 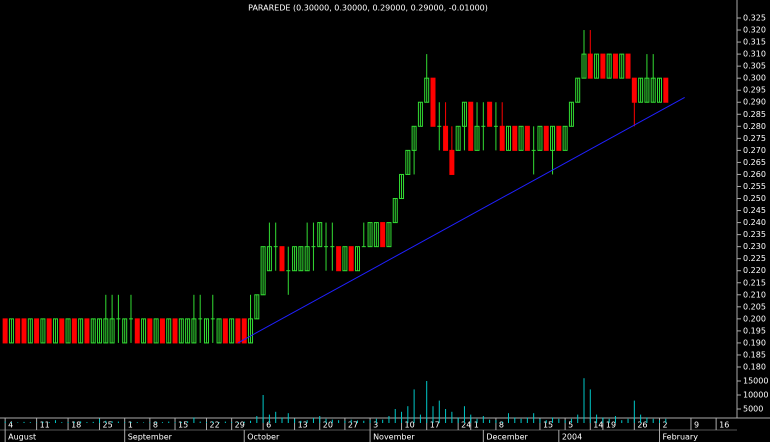 I want to click on y-tick-label: 0.315, so click(x=754, y=42).